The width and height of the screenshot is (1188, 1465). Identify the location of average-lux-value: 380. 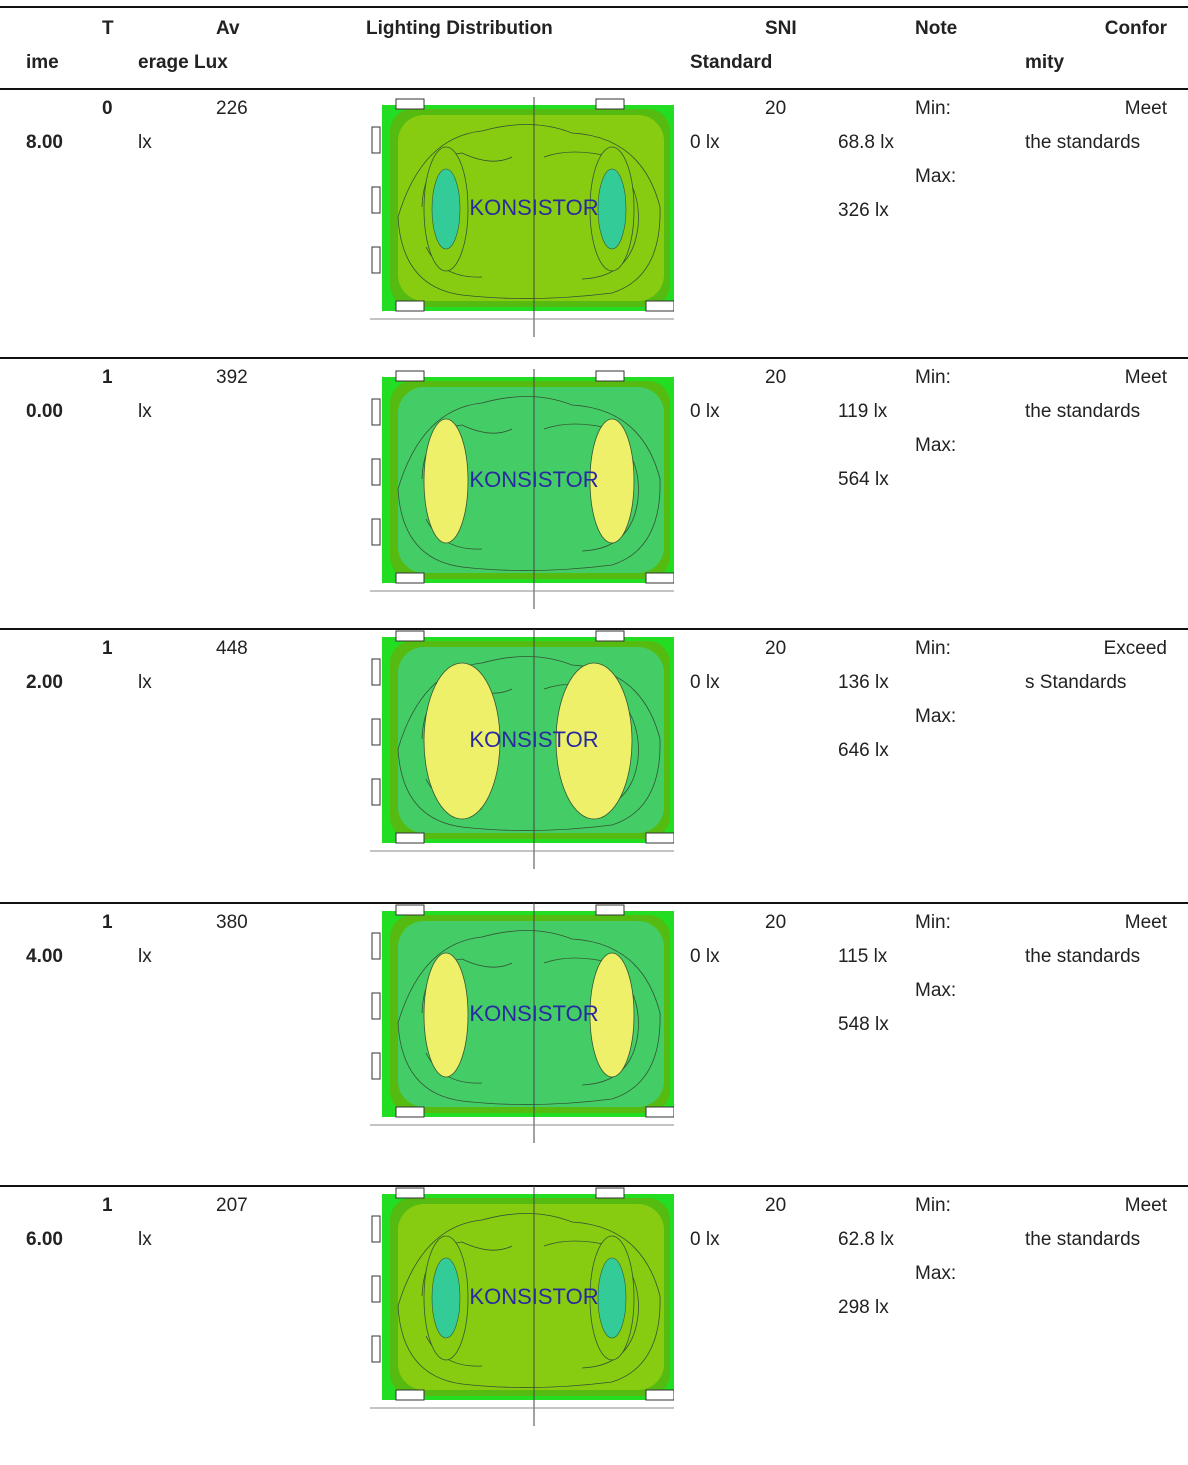
(232, 922).